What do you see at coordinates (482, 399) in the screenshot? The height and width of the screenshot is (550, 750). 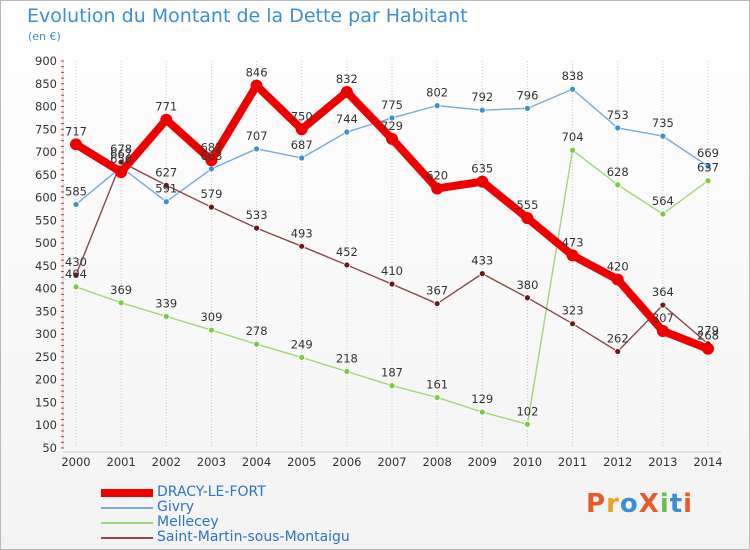 I see `data-label: 129` at bounding box center [482, 399].